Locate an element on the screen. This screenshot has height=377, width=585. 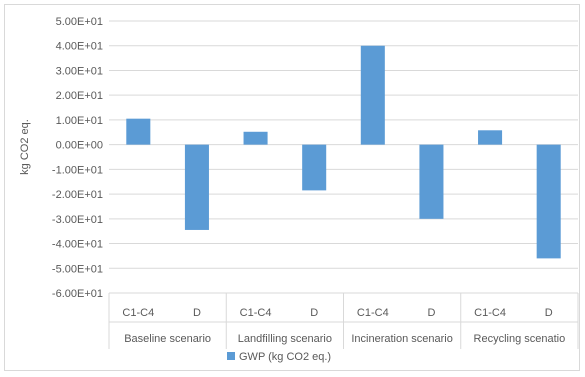
legend-swatch is located at coordinates (231, 356).